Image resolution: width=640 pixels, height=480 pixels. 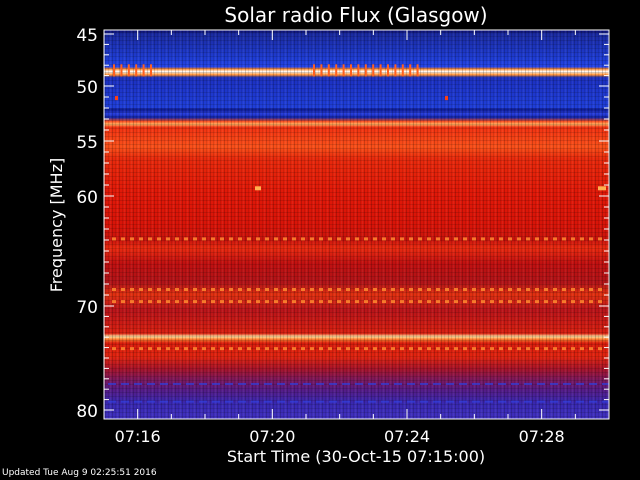 What do you see at coordinates (355, 15) in the screenshot?
I see `chart-title: Solar radio Flux (Glasgow)` at bounding box center [355, 15].